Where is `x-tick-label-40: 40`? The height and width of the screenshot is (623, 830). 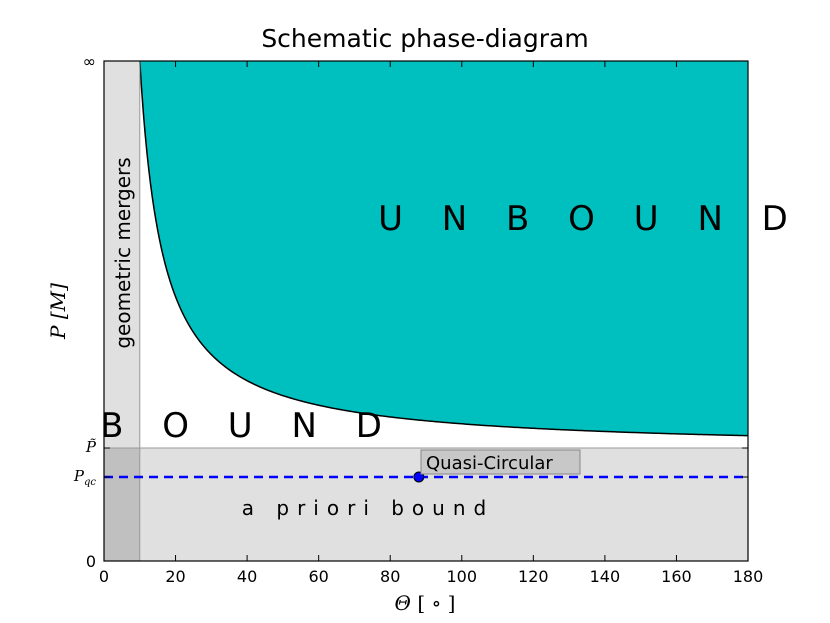
x-tick-label-40: 40 is located at coordinates (247, 576).